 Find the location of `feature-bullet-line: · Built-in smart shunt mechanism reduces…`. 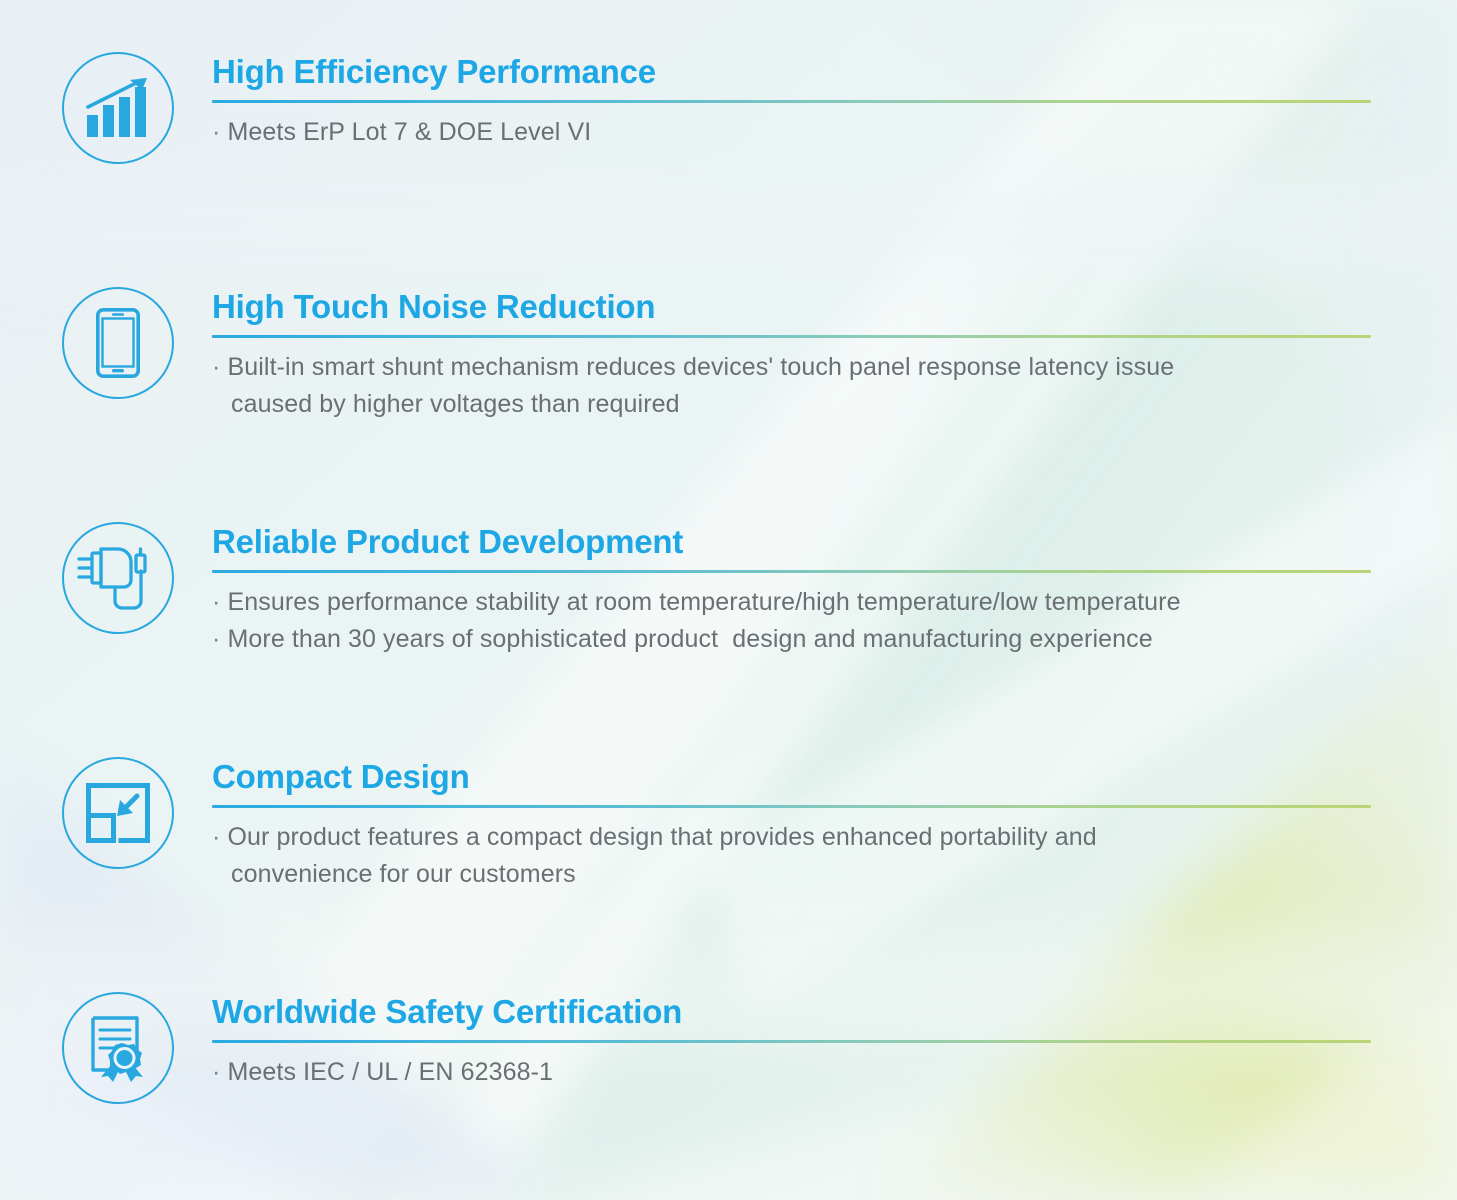

feature-bullet-line: · Built-in smart shunt mechanism reduces… is located at coordinates (791, 367).